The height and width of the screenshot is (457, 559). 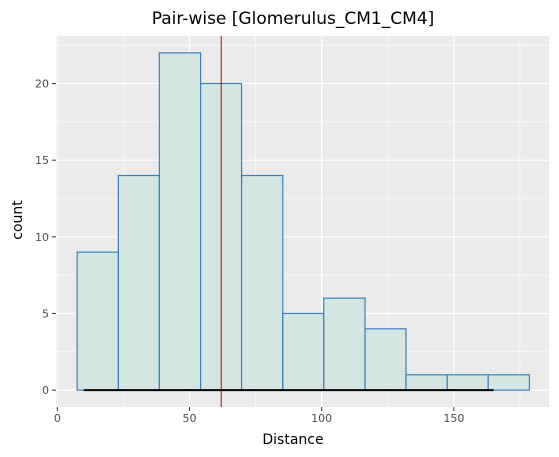 What do you see at coordinates (293, 19) in the screenshot?
I see `chart-title: Pair-wise [Glomerulus_CM1_CM4]` at bounding box center [293, 19].